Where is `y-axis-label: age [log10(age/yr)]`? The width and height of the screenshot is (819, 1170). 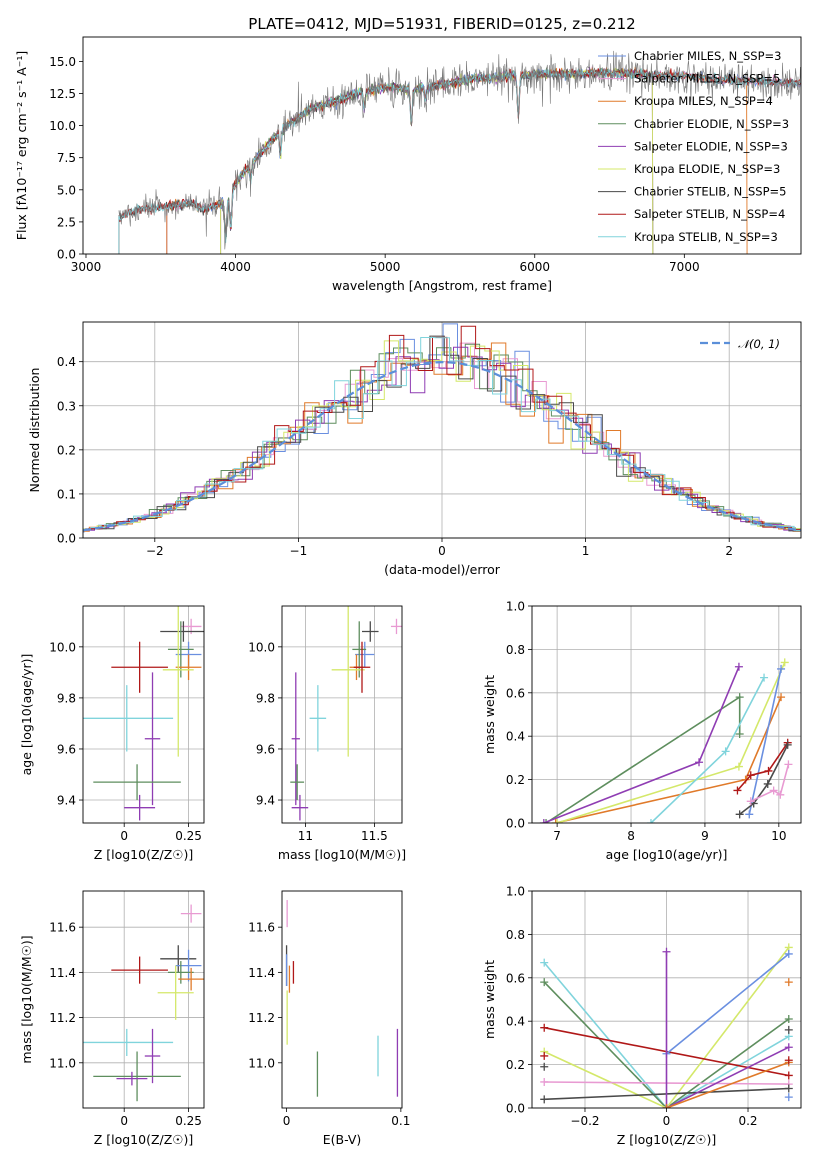
y-axis-label: age [log10(age/yr)] is located at coordinates (26, 715).